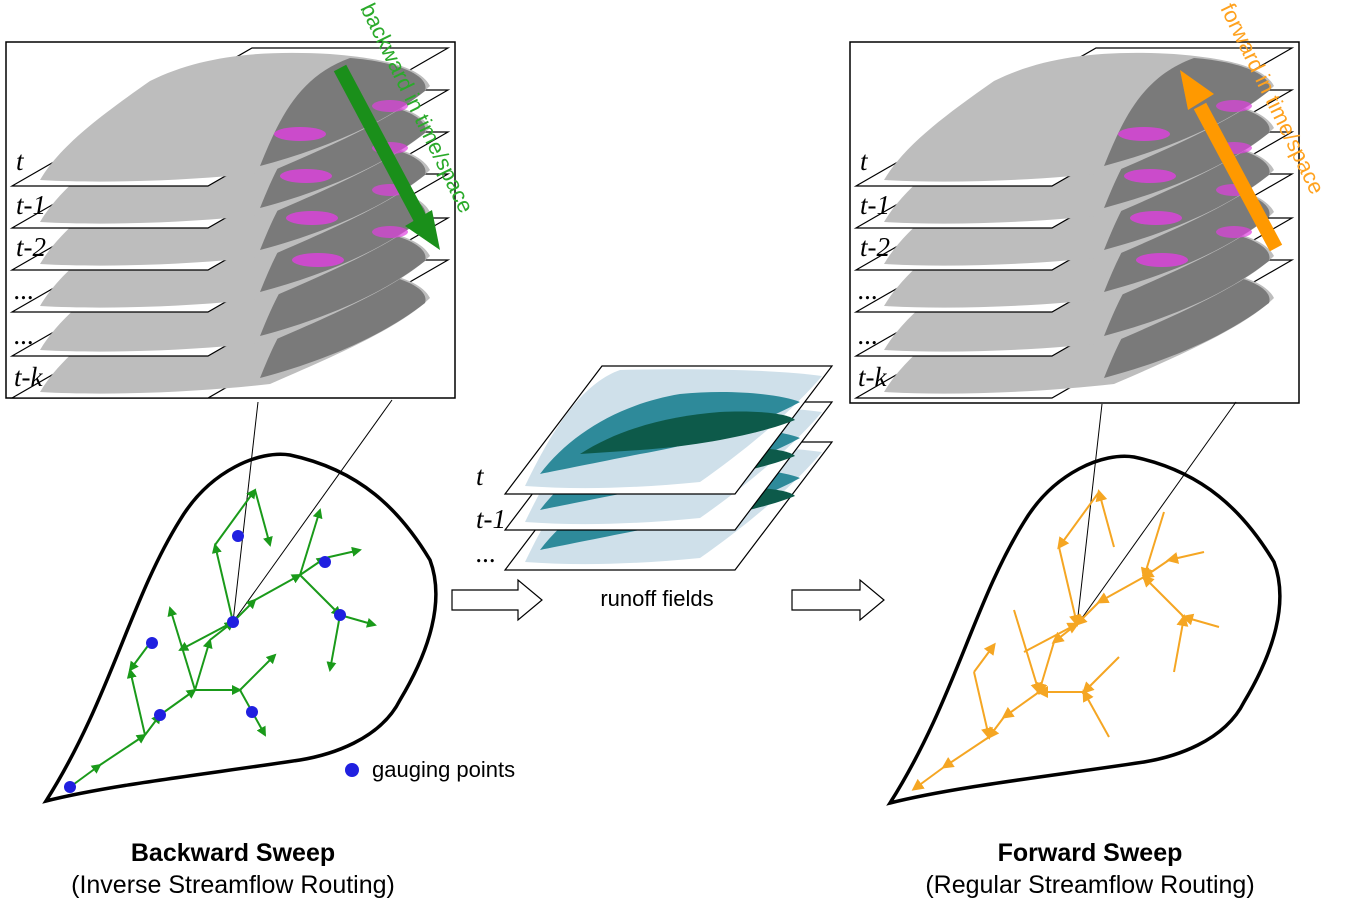 The image size is (1358, 904). What do you see at coordinates (30, 269) in the screenshot?
I see `left-time-labels: t t-1 t-2 ... ... t-k` at bounding box center [30, 269].